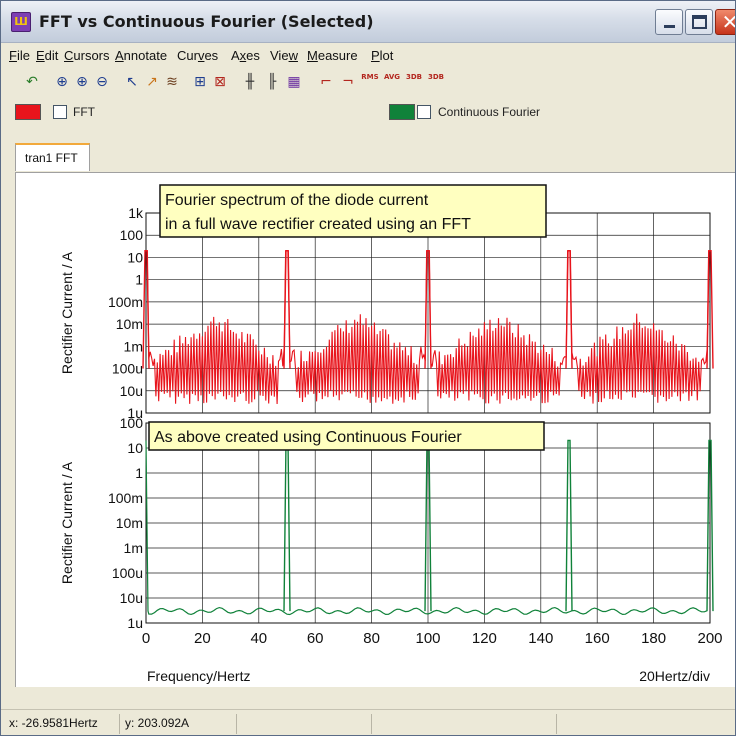 This screenshot has height=736, width=736. Describe the element at coordinates (489, 112) in the screenshot. I see `continuous-fourier-legend-label: Continuous Fourier` at that location.